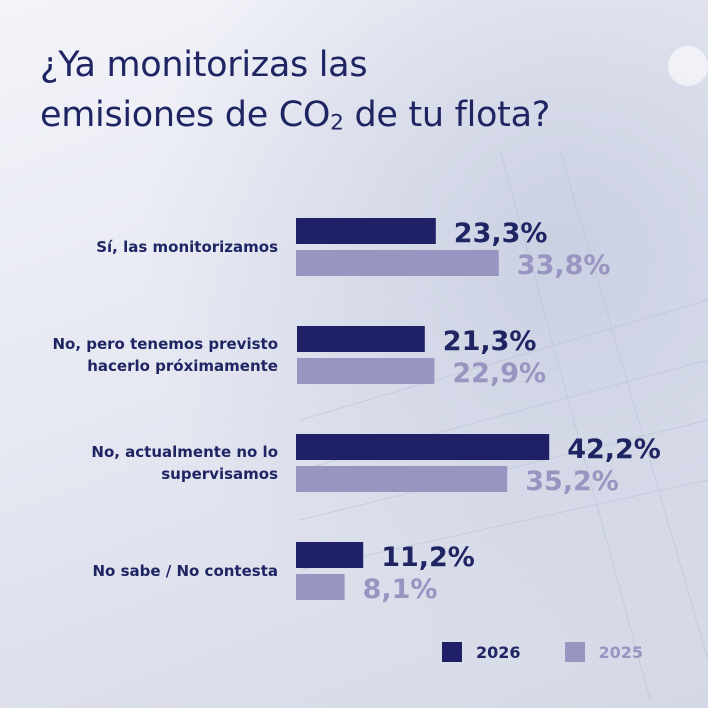 The image size is (708, 708). Describe the element at coordinates (186, 571) in the screenshot. I see `category-label: No sabe / No contesta` at that location.